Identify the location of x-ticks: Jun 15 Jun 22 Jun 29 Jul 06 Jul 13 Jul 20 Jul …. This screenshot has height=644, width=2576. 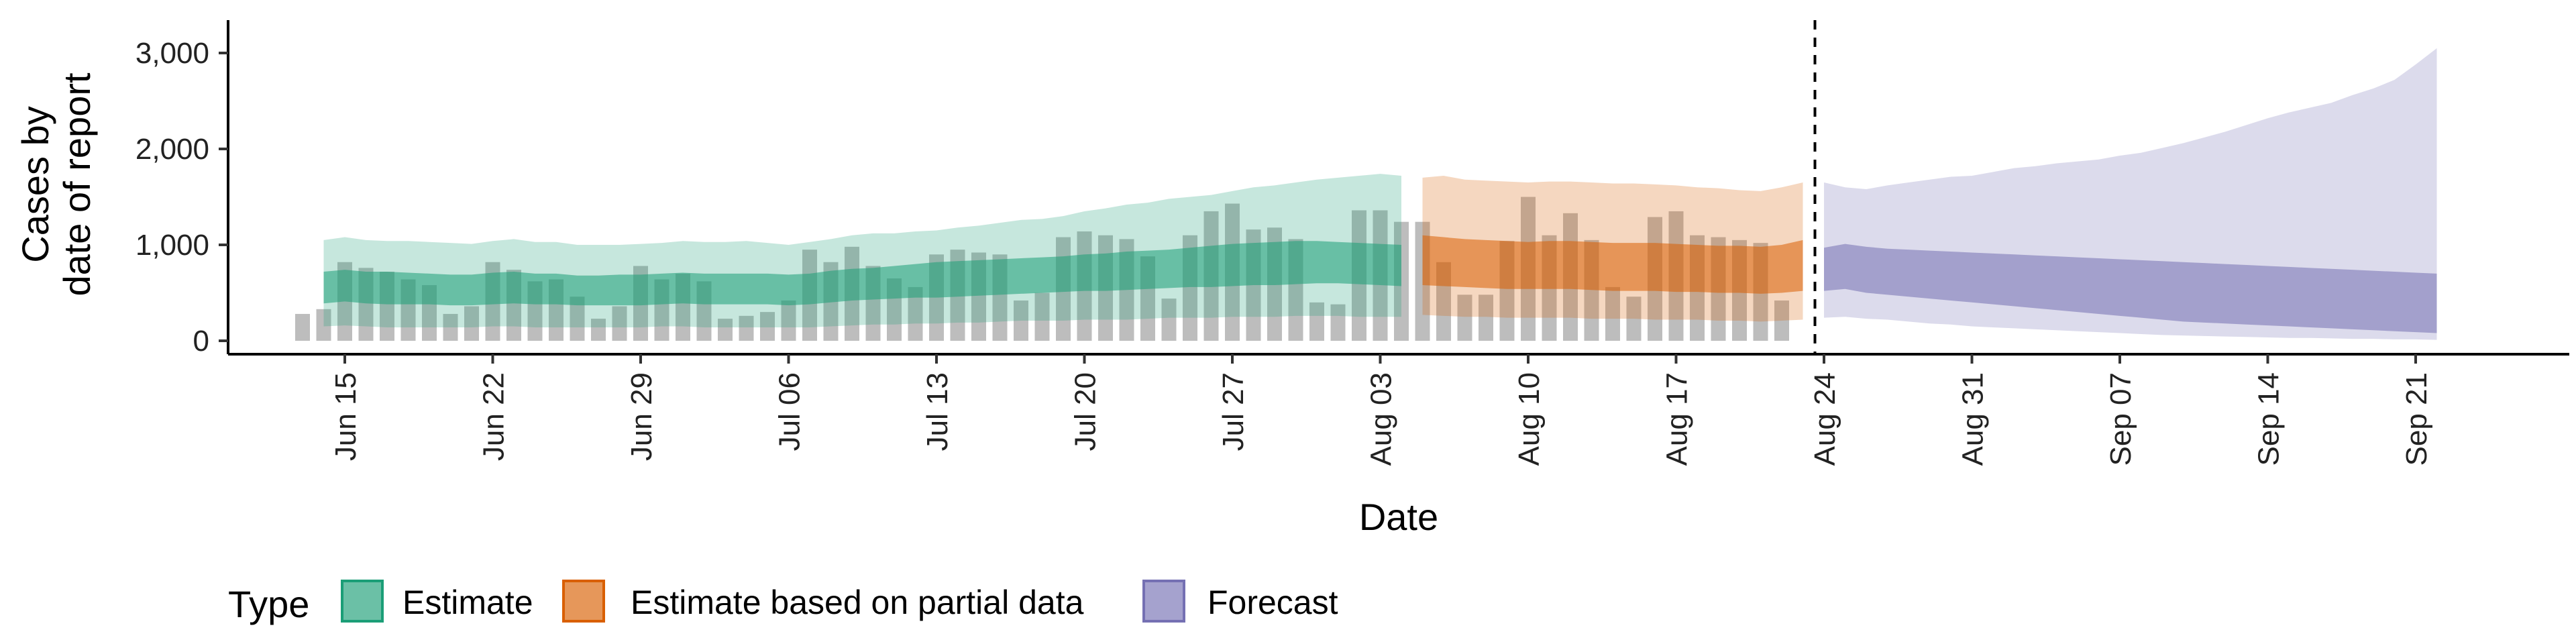
(1381, 410).